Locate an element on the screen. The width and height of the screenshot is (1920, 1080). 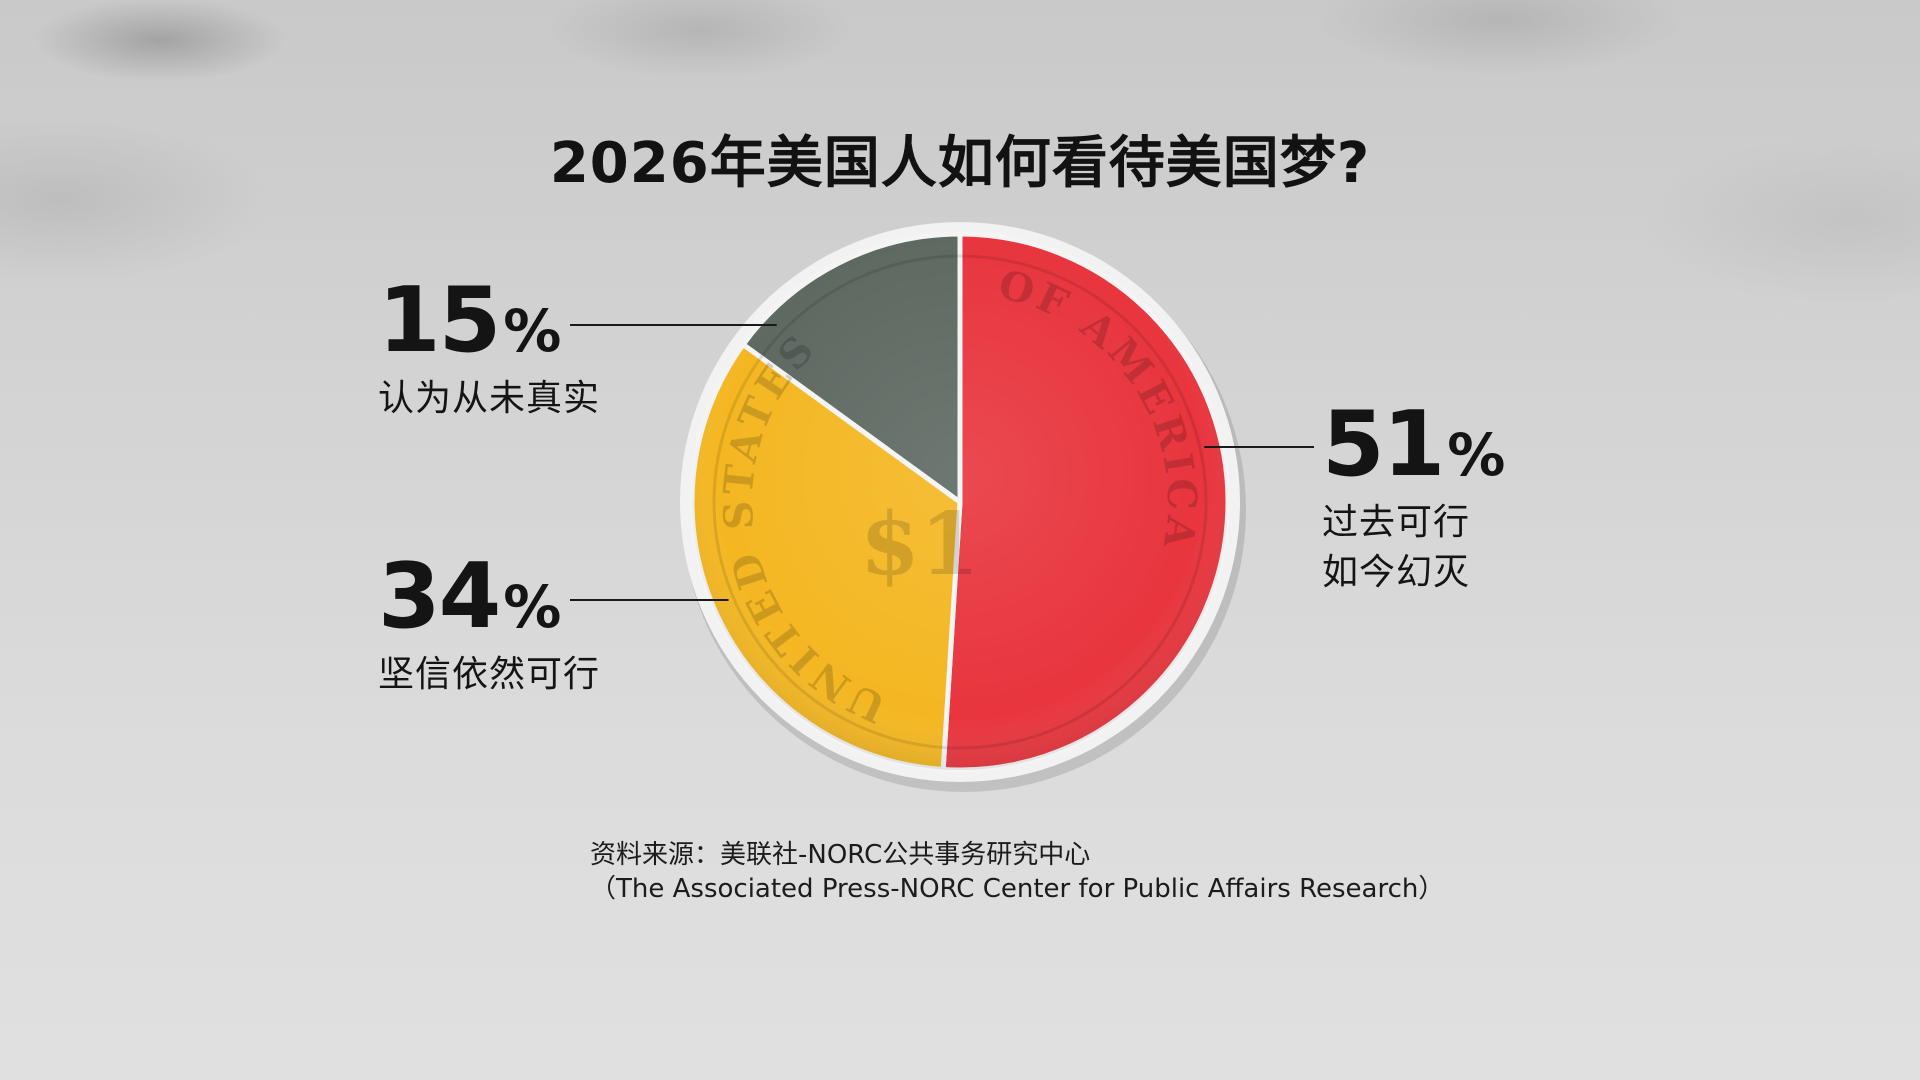
slice-label-0: 51% 过去可行 如今幻灭 is located at coordinates (1413, 499).